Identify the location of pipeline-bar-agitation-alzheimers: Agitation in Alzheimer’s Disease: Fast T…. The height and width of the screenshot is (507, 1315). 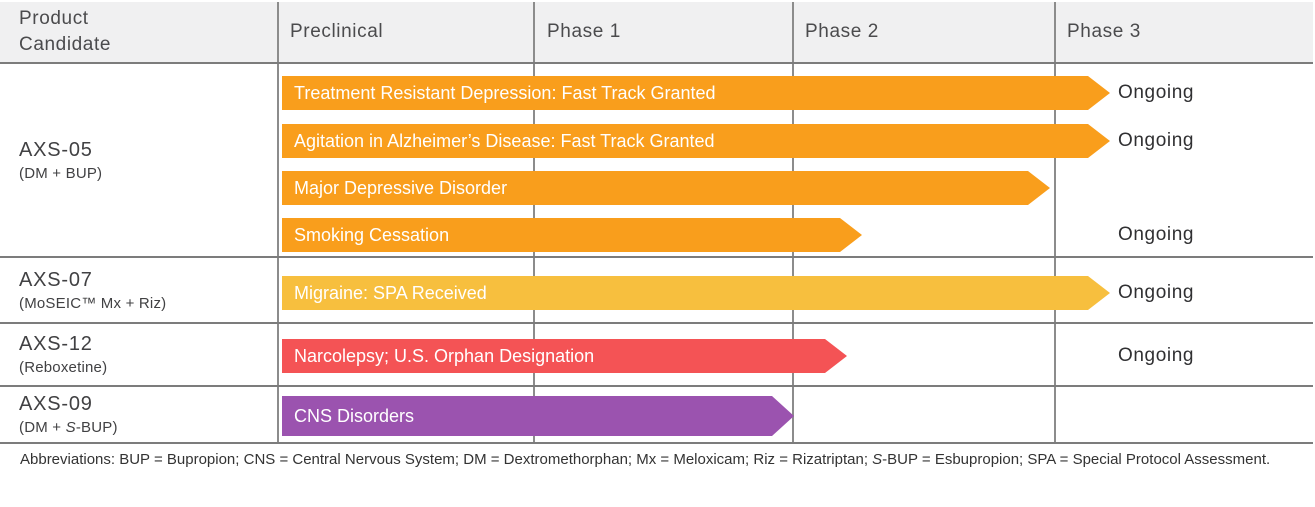
(696, 141).